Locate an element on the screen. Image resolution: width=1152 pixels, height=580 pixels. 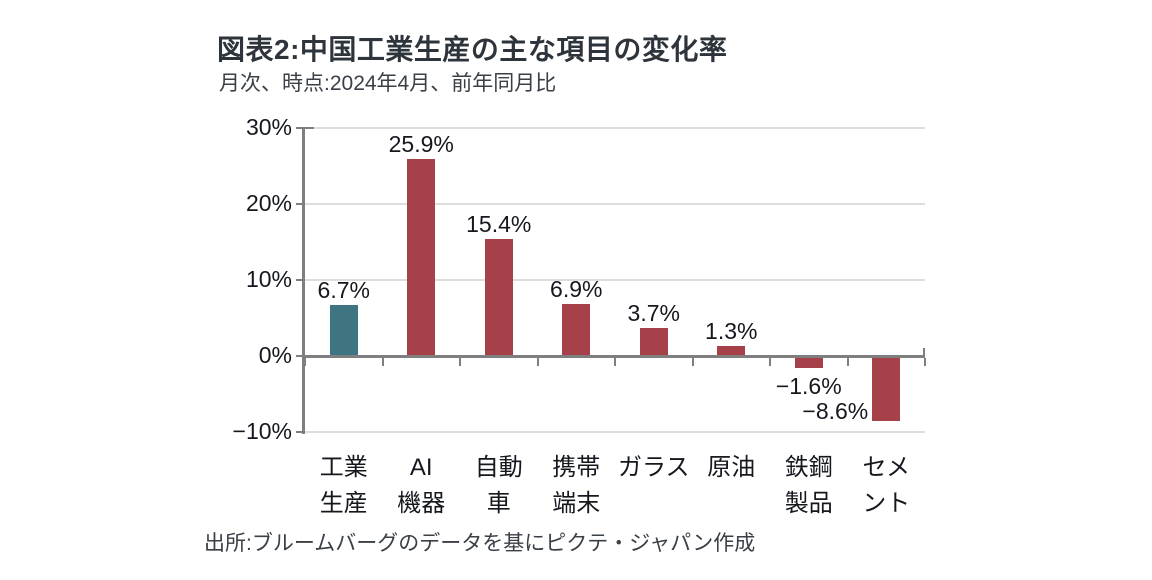
y-axis-line is located at coordinates (303, 280).